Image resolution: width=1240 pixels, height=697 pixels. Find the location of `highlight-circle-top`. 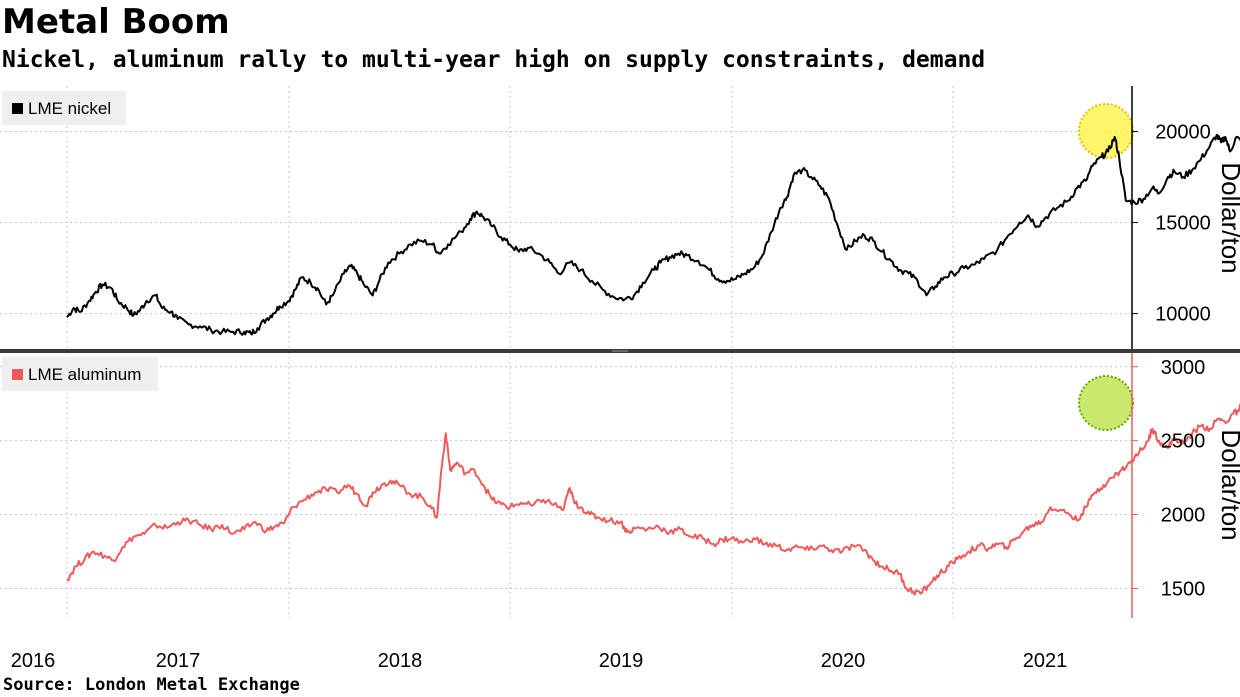

highlight-circle-top is located at coordinates (1106, 131).